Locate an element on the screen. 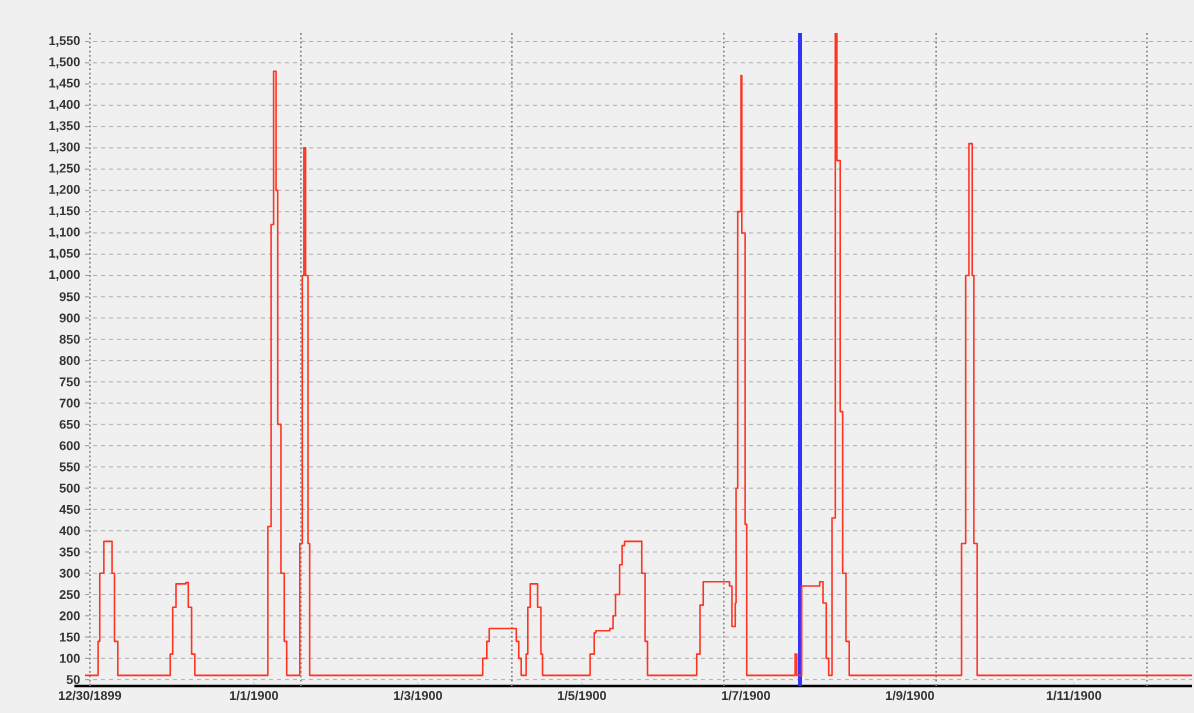  y-tick-label: 1,400 is located at coordinates (64, 105).